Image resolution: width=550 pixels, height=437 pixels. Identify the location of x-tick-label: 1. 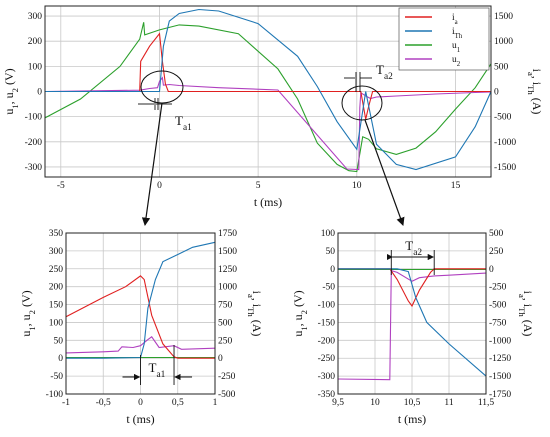
(215, 403).